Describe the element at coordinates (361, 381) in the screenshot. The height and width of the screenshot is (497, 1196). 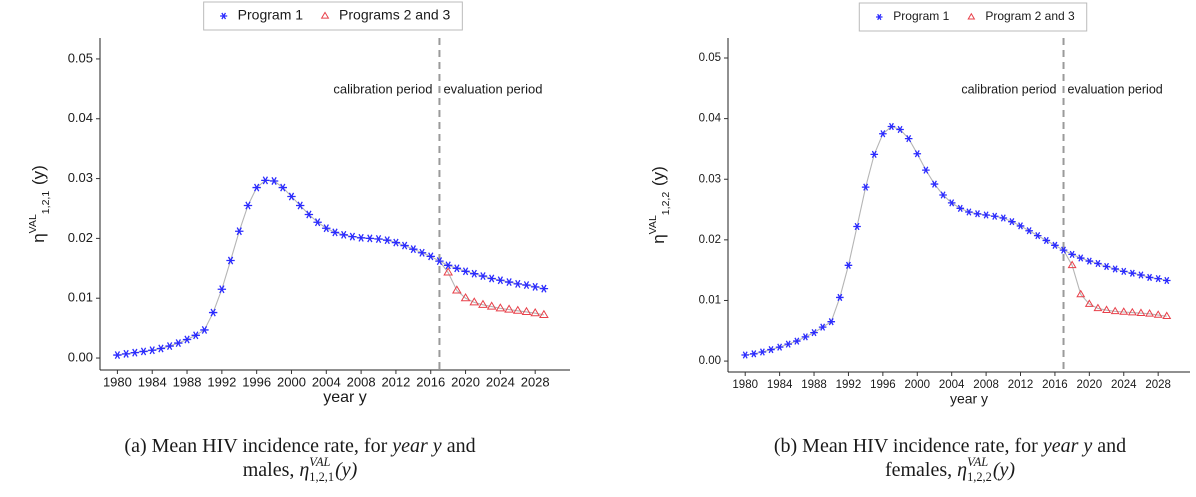
I see `x-tick-label: 2008` at that location.